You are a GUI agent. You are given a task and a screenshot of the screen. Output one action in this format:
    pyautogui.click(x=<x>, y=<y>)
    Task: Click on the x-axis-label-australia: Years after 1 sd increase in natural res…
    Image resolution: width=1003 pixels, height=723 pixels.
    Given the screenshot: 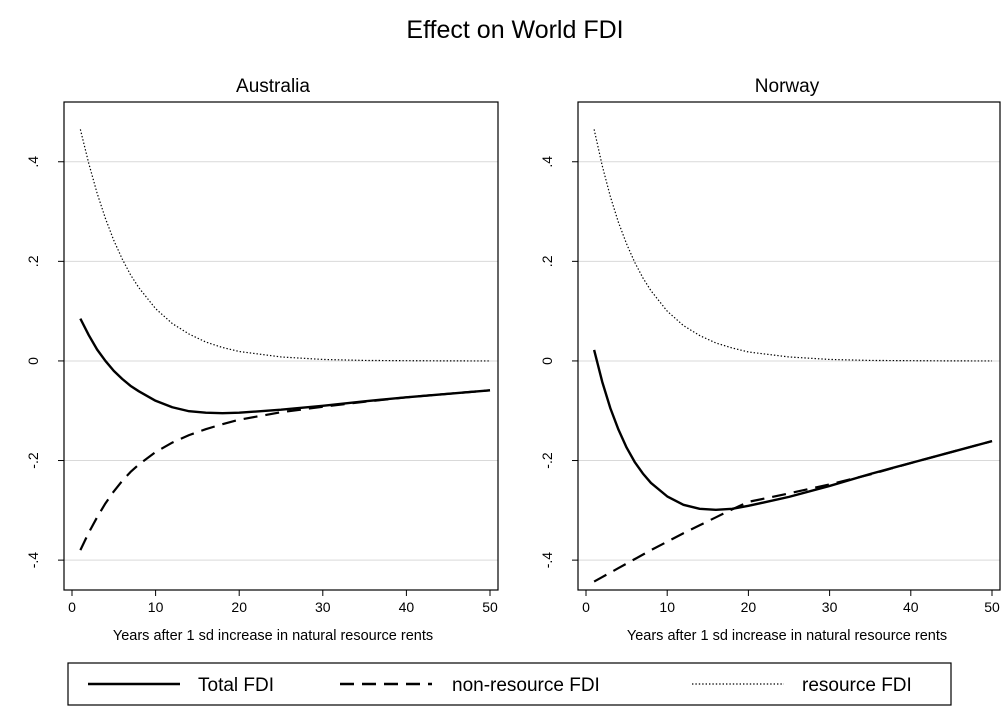 What is the action you would take?
    pyautogui.click(x=273, y=636)
    